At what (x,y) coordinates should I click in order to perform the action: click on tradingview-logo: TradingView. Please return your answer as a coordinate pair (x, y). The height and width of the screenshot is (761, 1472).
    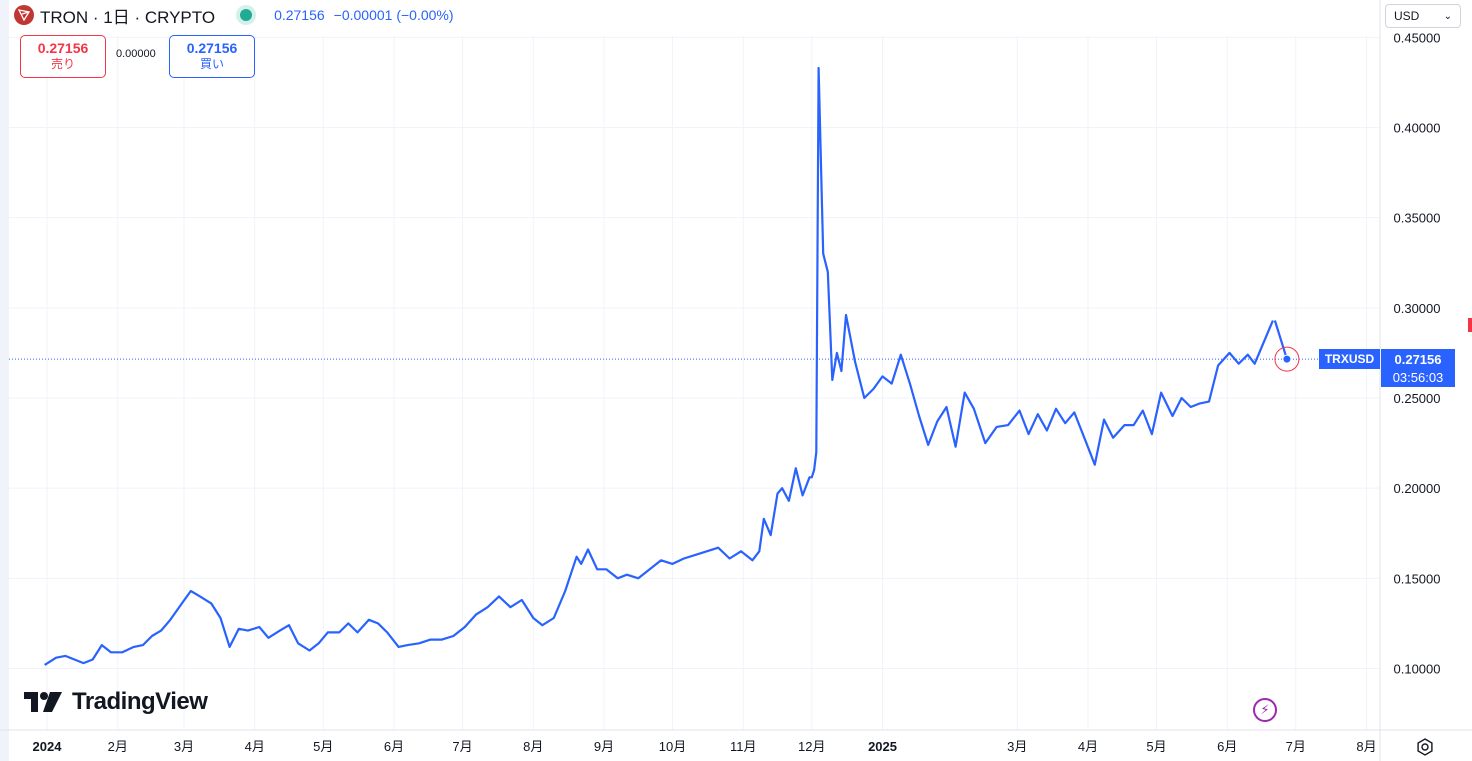
    Looking at the image, I should click on (116, 702).